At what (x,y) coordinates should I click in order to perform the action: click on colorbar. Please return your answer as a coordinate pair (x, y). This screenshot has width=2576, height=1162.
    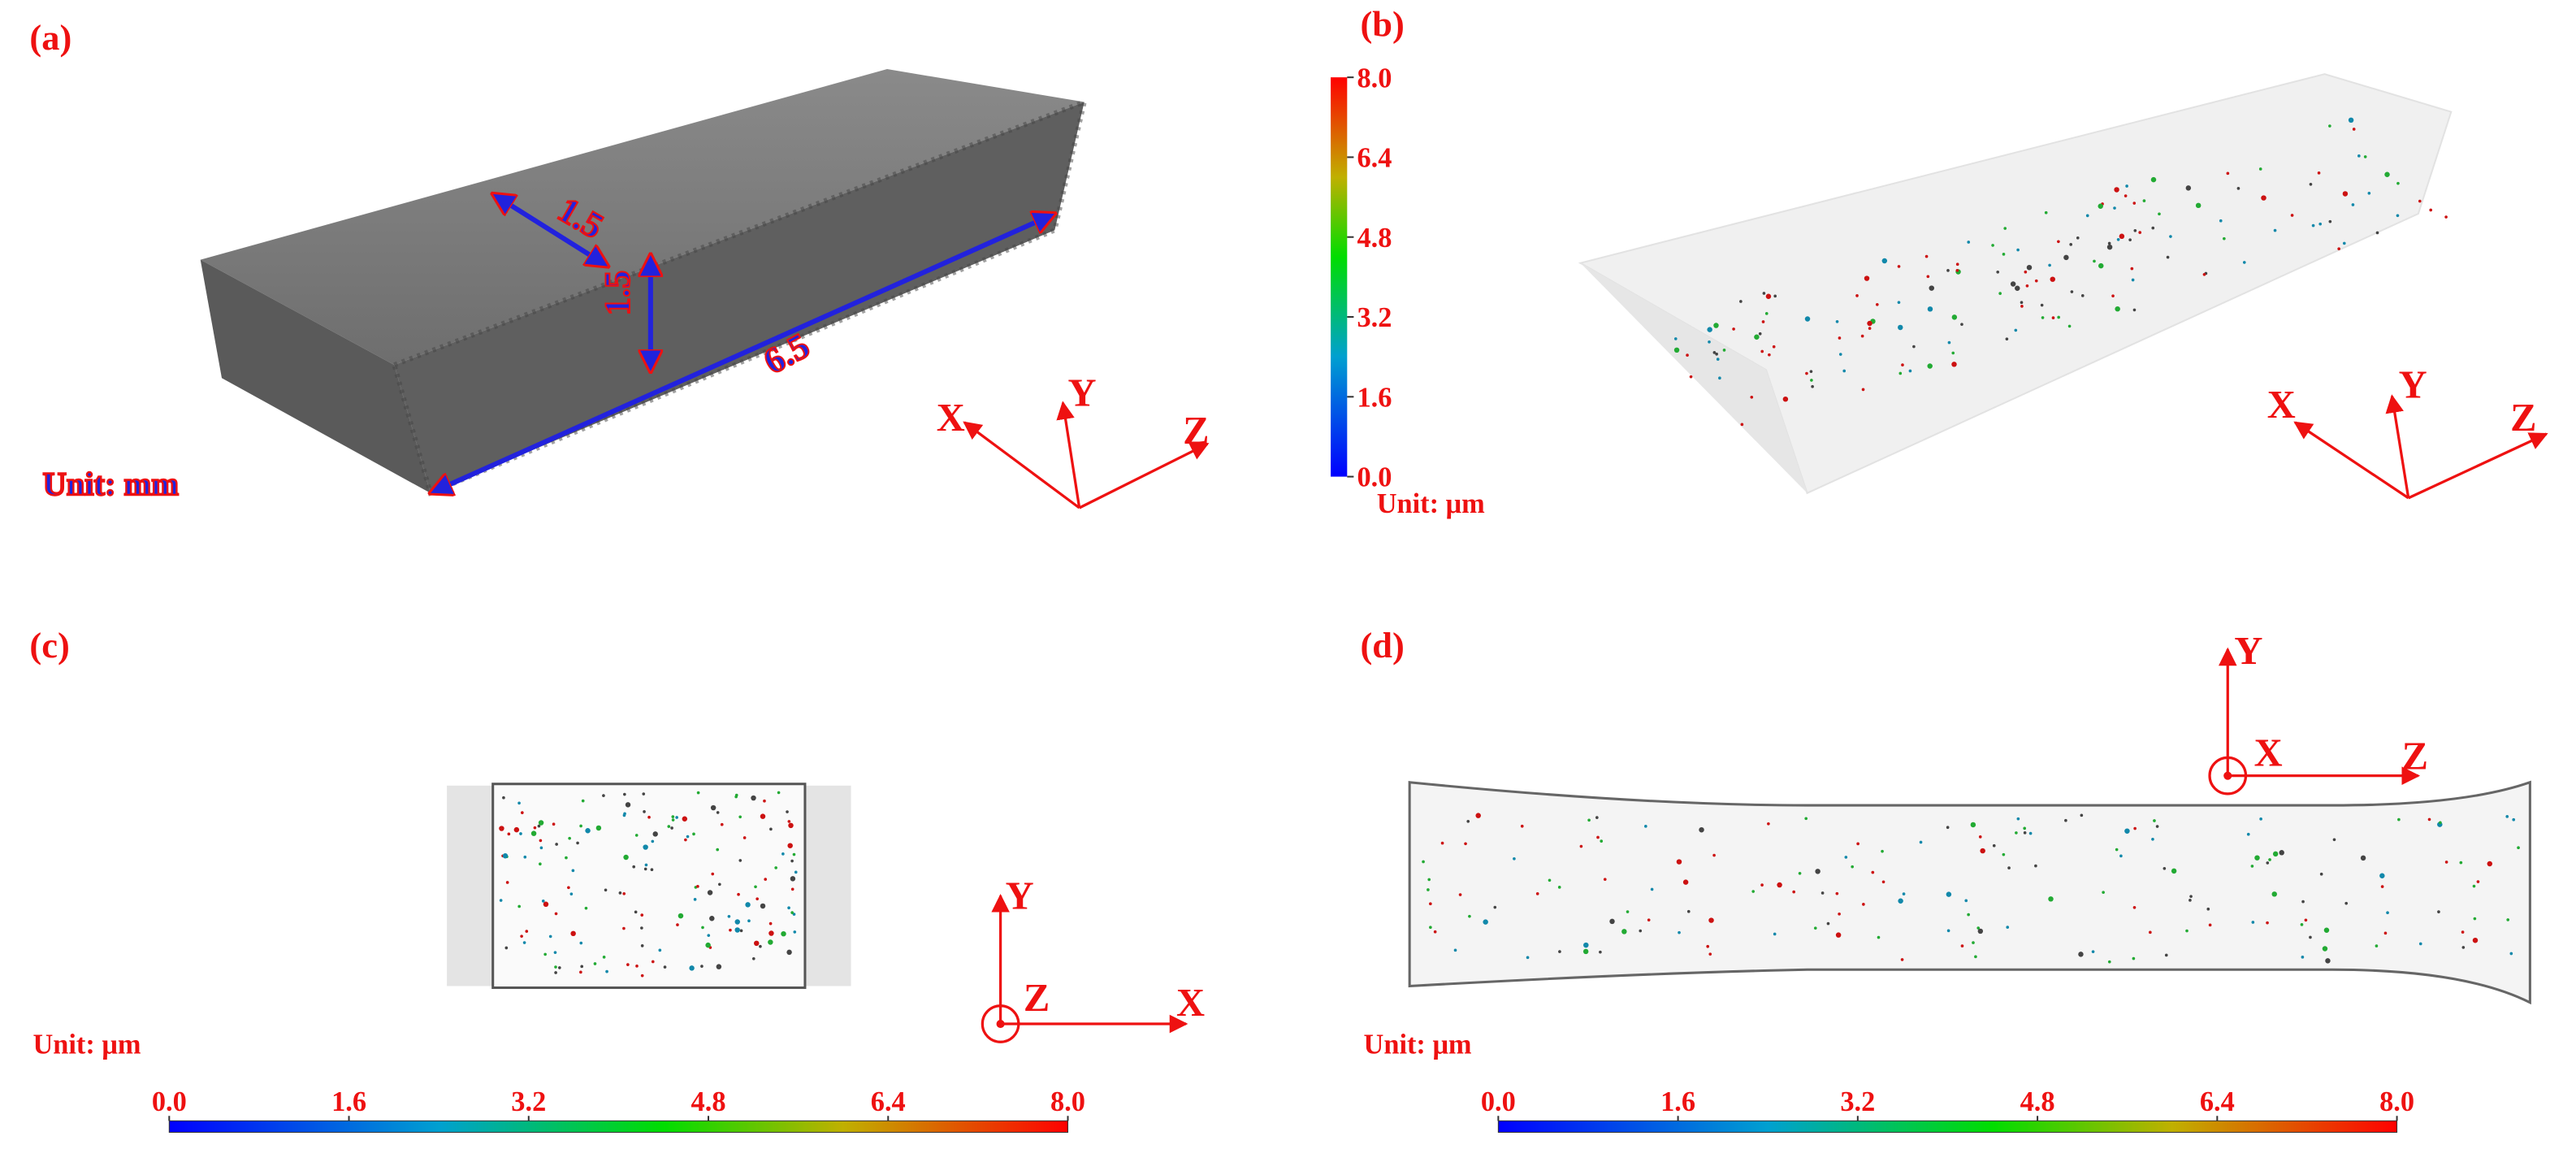
    Looking at the image, I should click on (1339, 277).